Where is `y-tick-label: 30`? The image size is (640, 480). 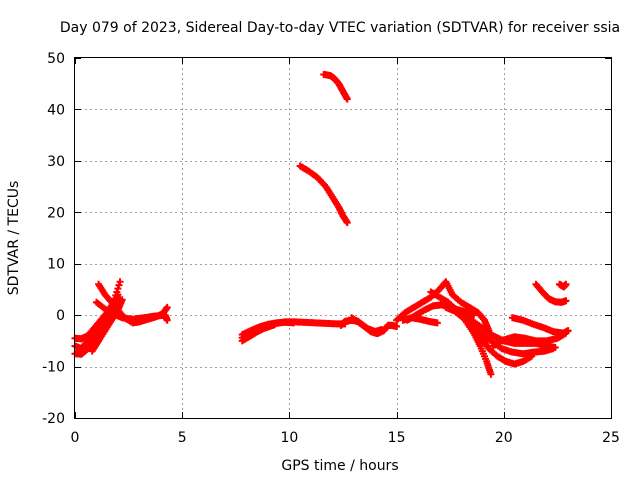
y-tick-label: 30 is located at coordinates (56, 162).